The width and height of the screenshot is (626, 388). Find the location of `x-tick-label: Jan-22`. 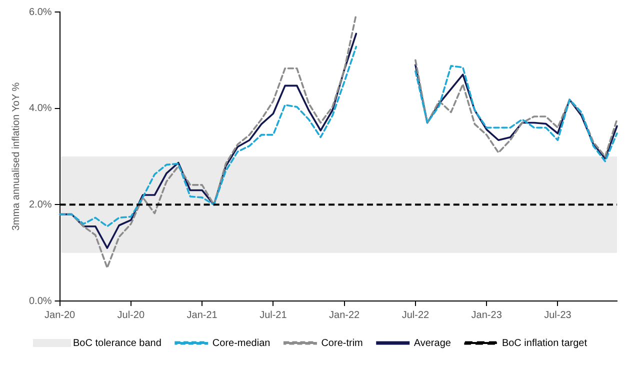

x-tick-label: Jan-22 is located at coordinates (344, 315).